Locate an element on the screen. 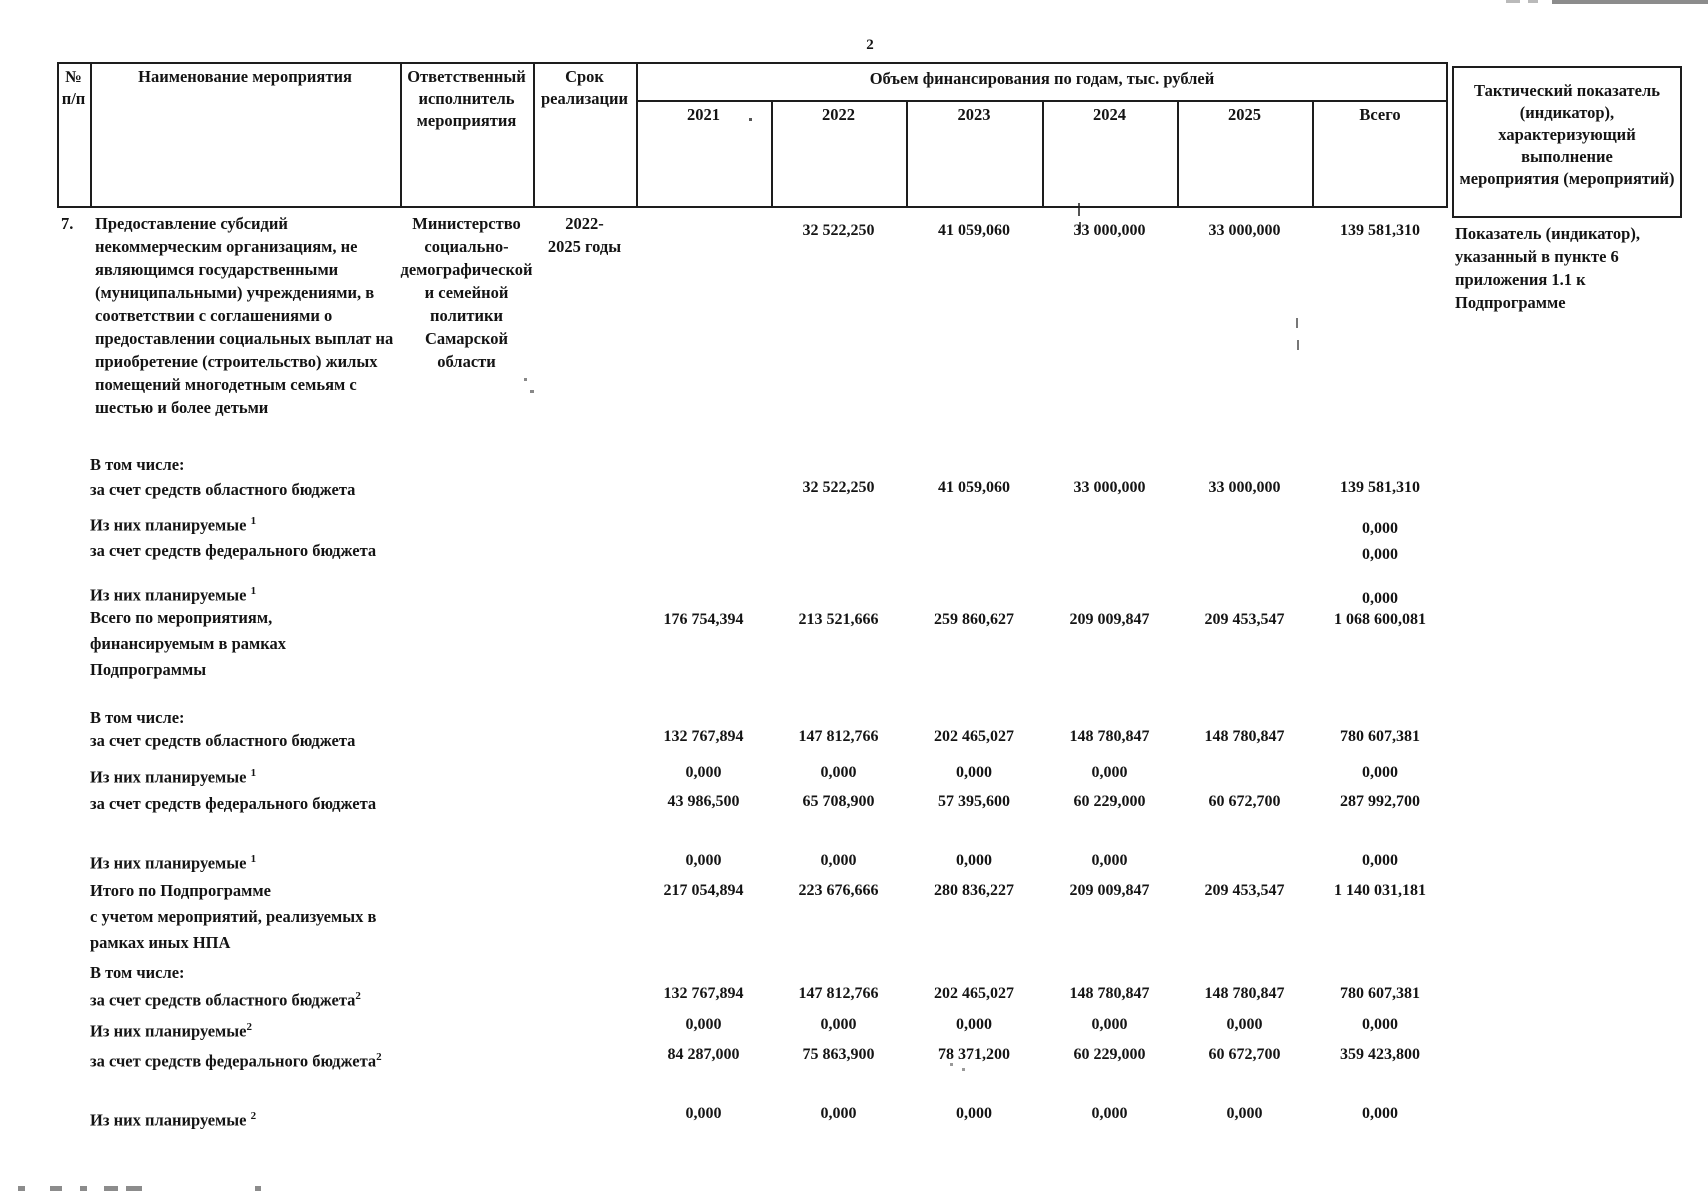  column-header-total: Всего is located at coordinates (1380, 114).